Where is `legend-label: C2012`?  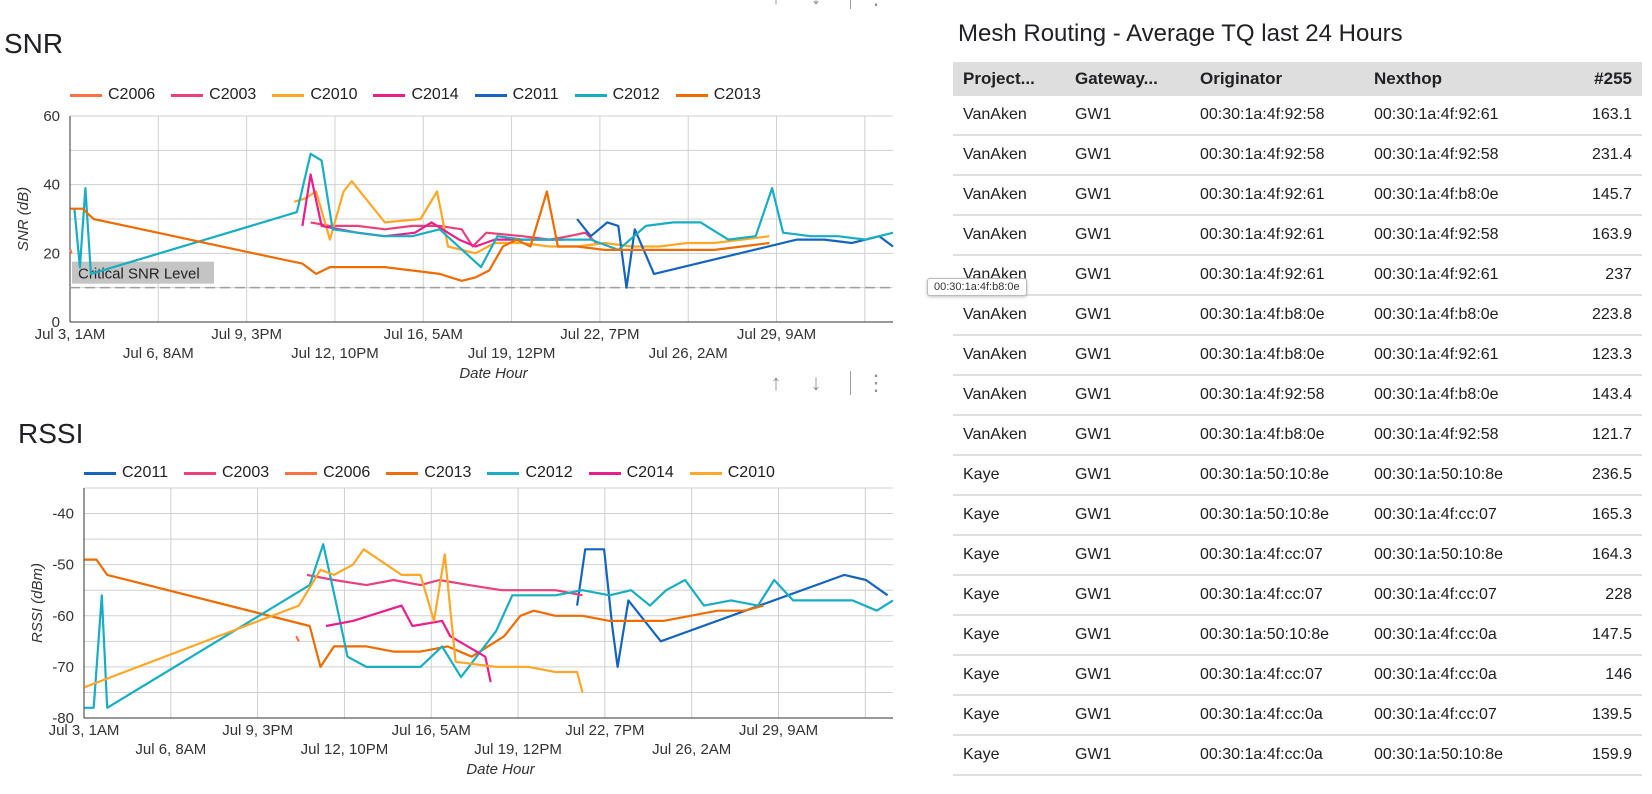 legend-label: C2012 is located at coordinates (549, 472).